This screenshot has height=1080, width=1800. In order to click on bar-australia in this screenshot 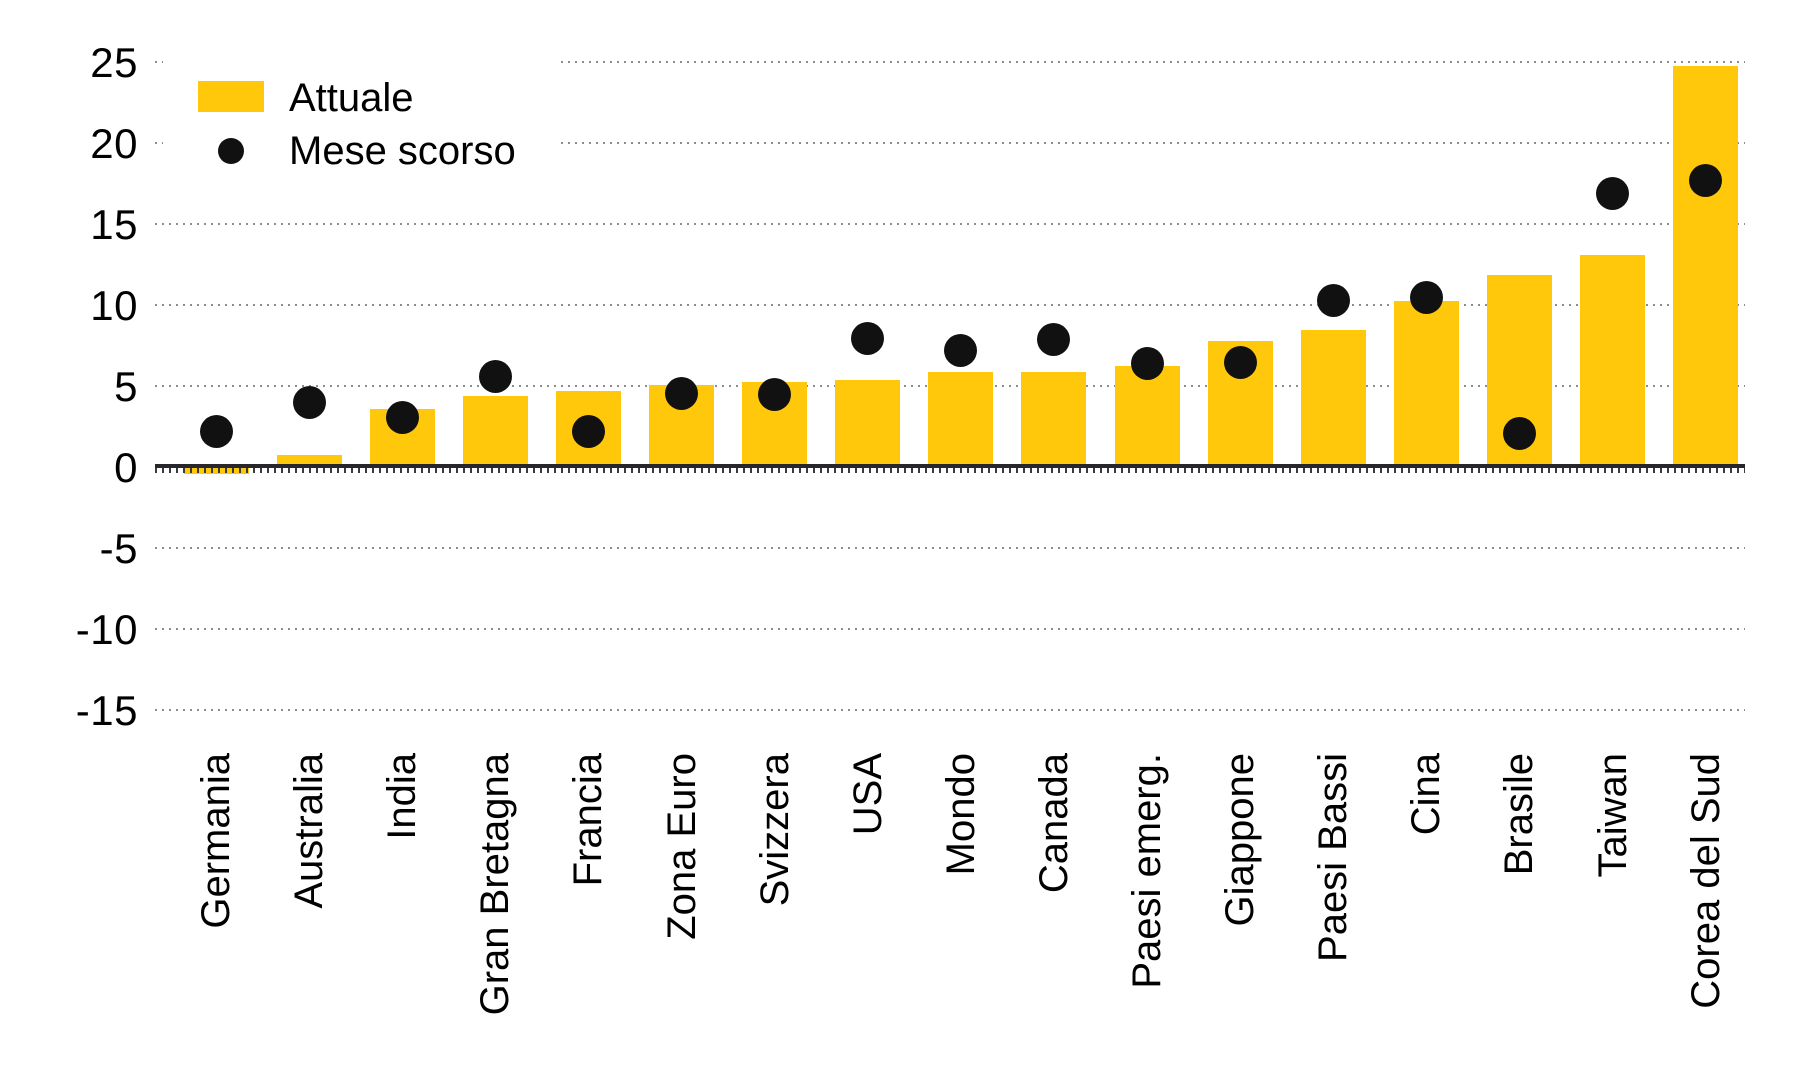, I will do `click(309, 460)`.